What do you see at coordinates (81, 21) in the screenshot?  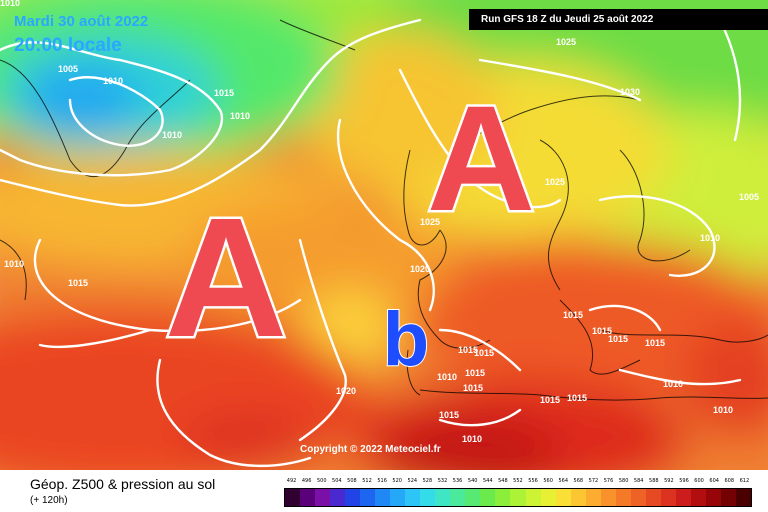 I see `valid-date: Mardi 30 août 2022` at bounding box center [81, 21].